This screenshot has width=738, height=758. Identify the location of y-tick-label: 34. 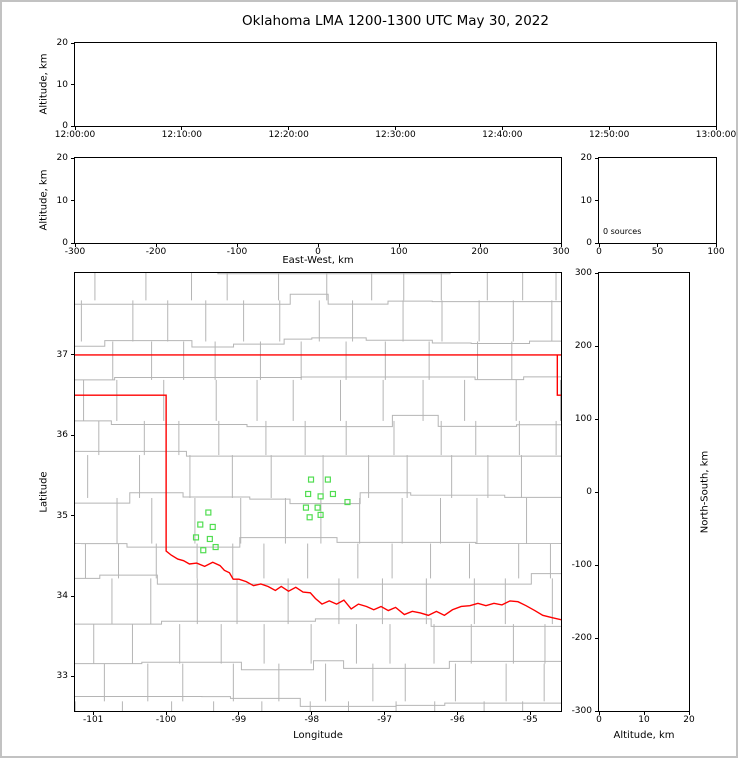
(62, 596).